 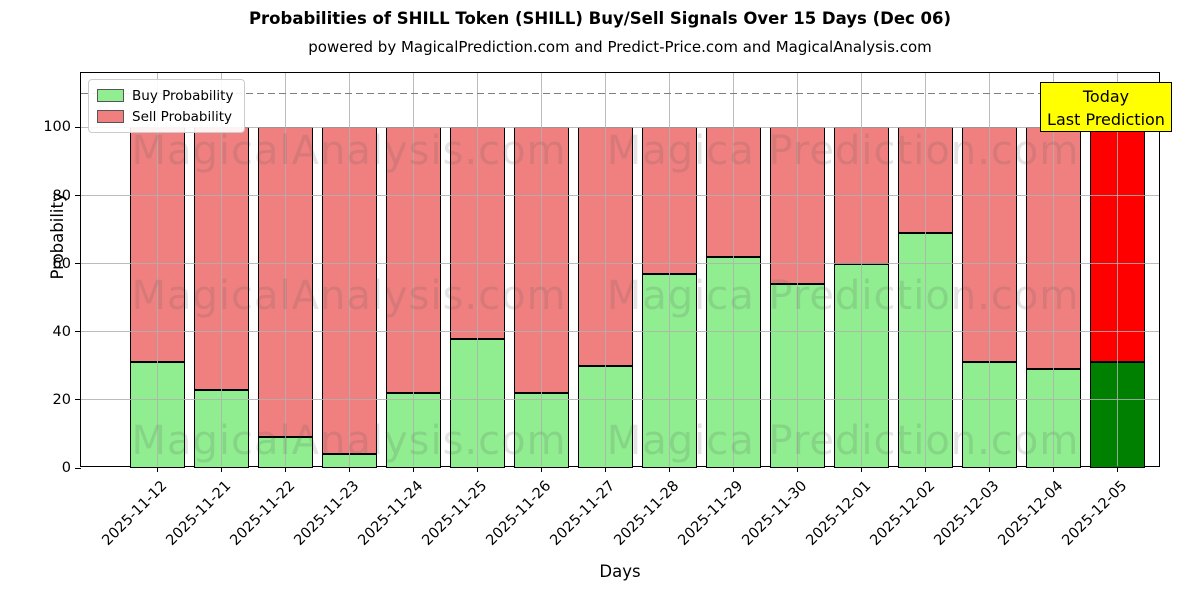 I want to click on legend-label-buy: Buy Probability, so click(x=183, y=95).